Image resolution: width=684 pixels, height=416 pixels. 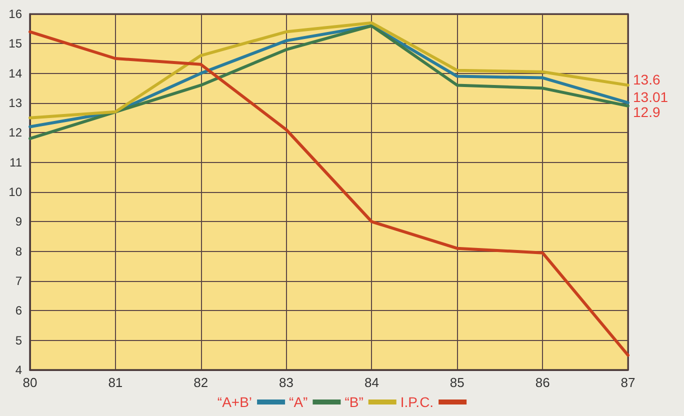 What do you see at coordinates (646, 79) in the screenshot?
I see `data-label: 13.6` at bounding box center [646, 79].